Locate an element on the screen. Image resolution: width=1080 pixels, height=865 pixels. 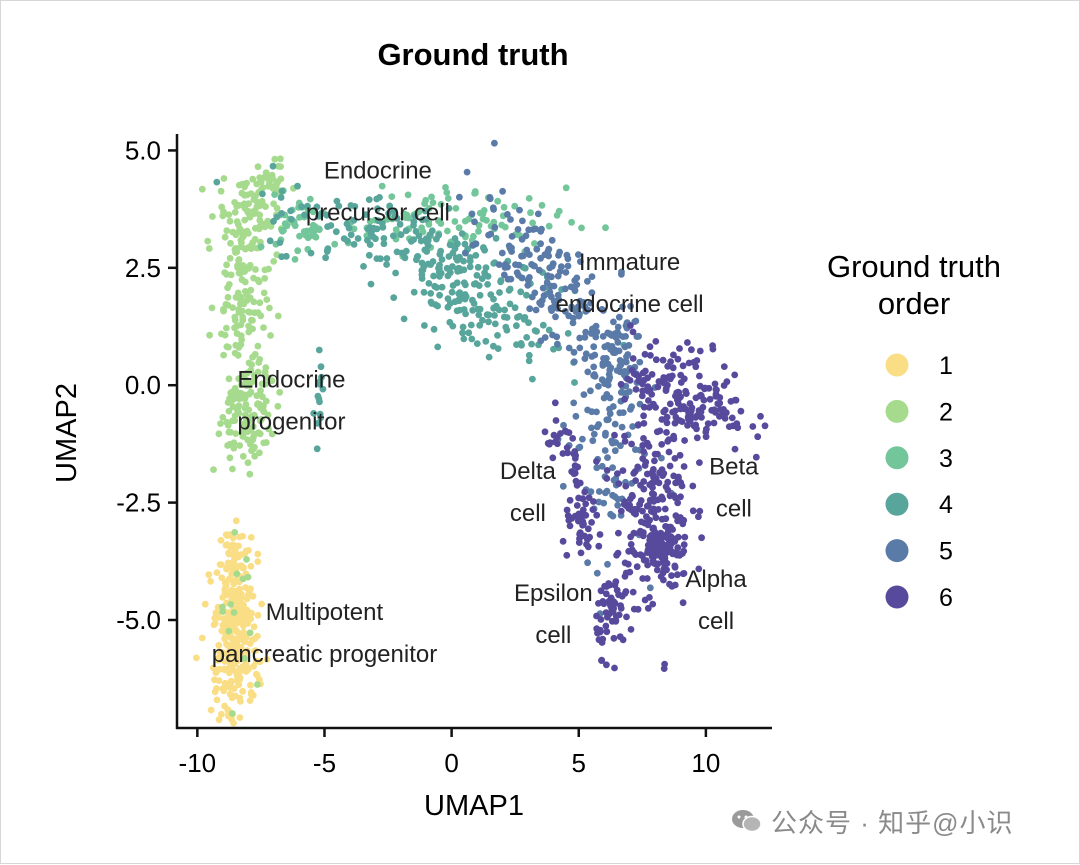
cell-type-label-line: endocrine cell is located at coordinates (630, 304).